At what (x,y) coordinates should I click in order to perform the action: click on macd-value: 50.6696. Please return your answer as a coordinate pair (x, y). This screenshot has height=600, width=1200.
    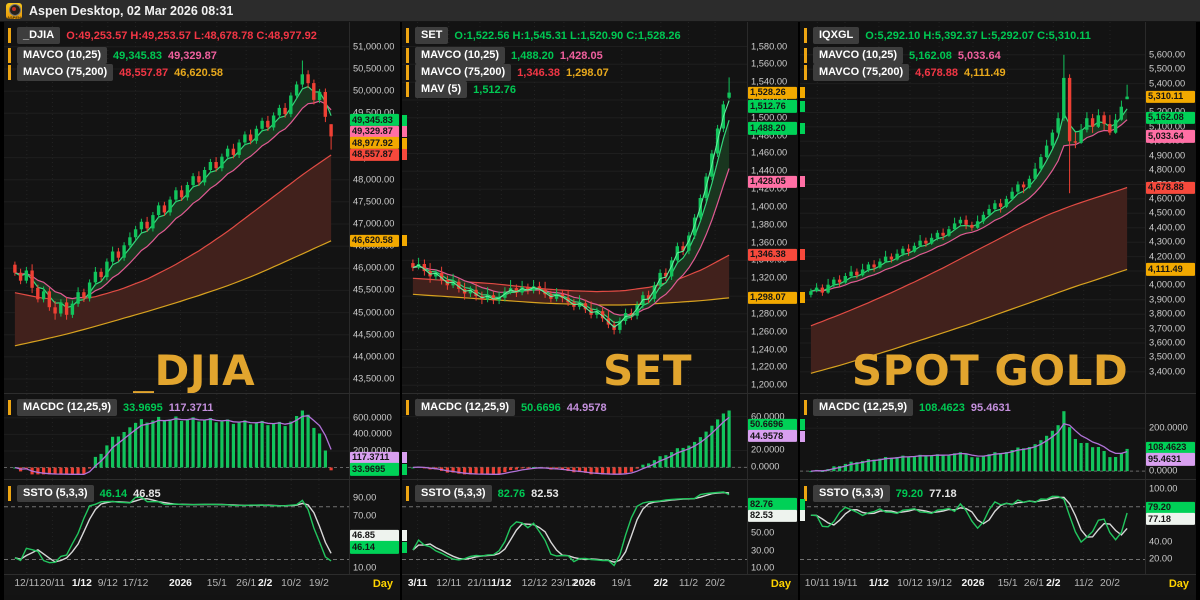
    Looking at the image, I should click on (541, 407).